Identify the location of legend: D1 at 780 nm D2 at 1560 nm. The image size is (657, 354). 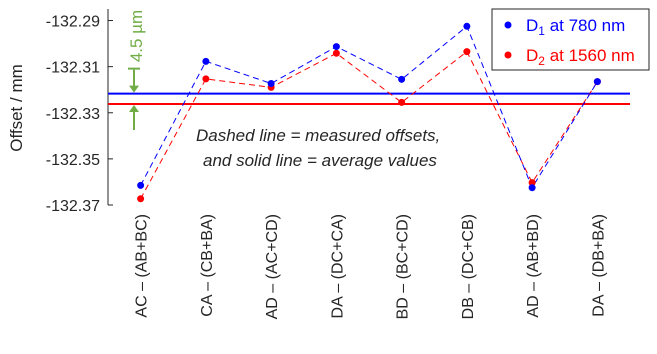
(570, 39).